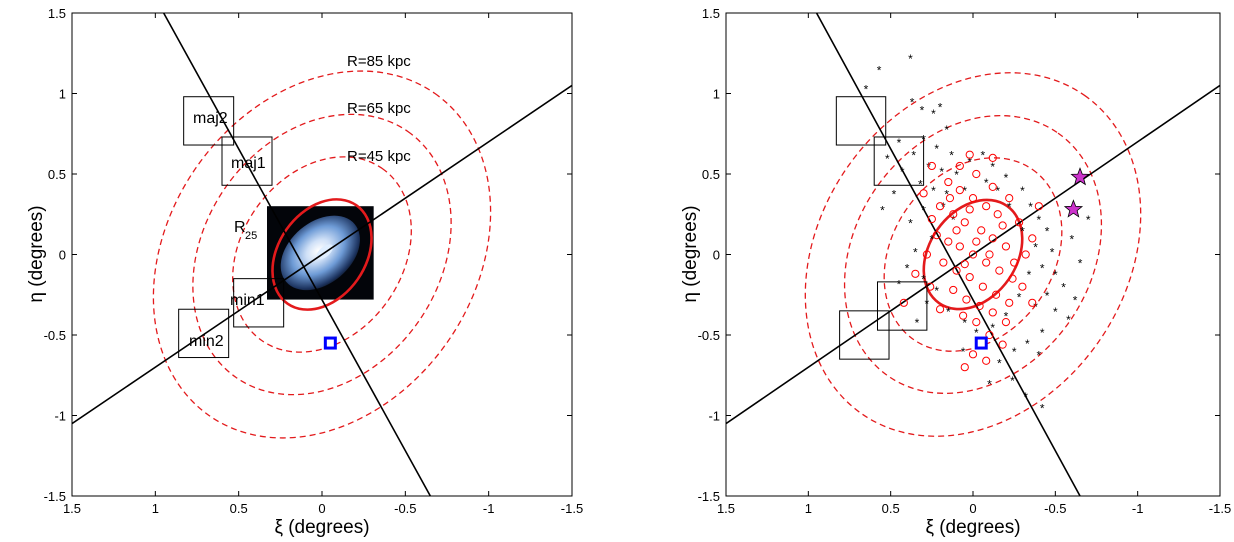 The image size is (1234, 542). Describe the element at coordinates (1138, 508) in the screenshot. I see `right-x-tick-label: -1` at that location.